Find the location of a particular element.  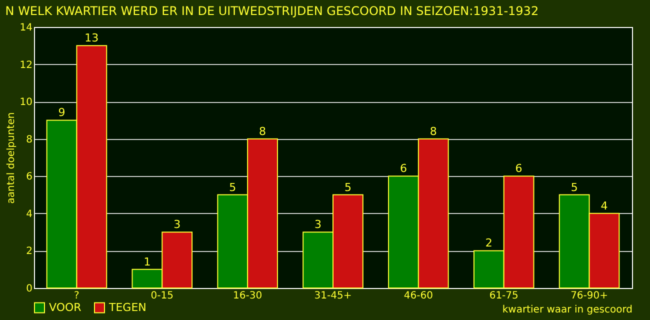

chart-title: N WELK KWARTIER WERD ER IN DE UITWEDSTRIJDEN GESCOORD IN SEIZOEN:1931-1932 is located at coordinates (272, 11).